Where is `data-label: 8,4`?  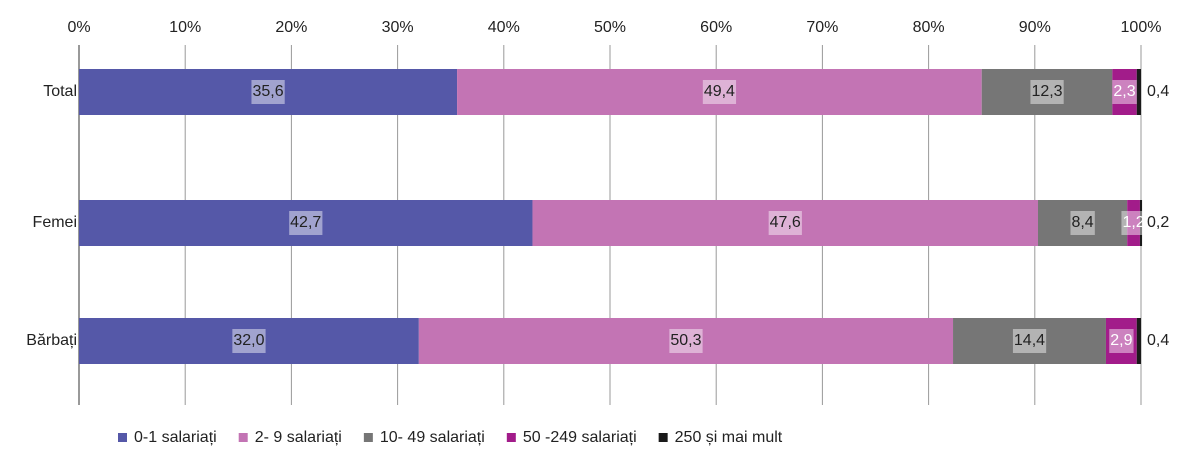
data-label: 8,4 is located at coordinates (1082, 222).